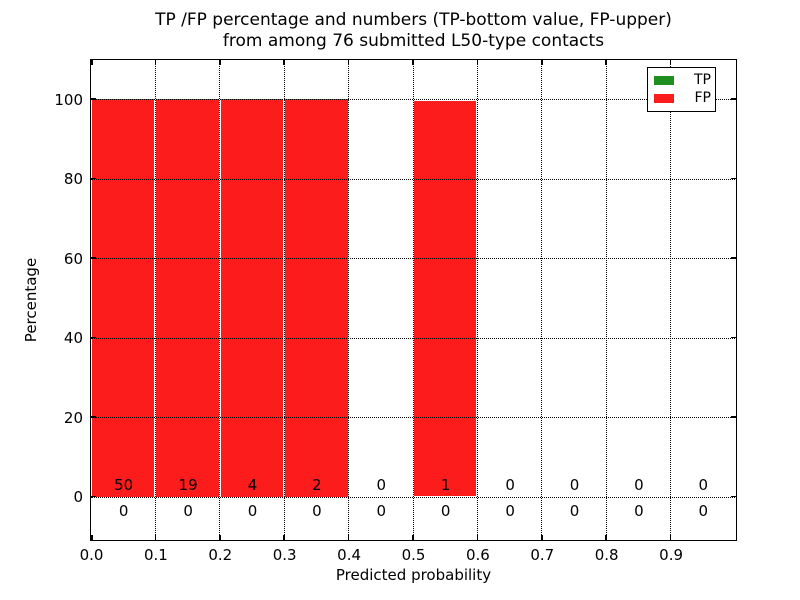 The width and height of the screenshot is (800, 600). Describe the element at coordinates (681, 89) in the screenshot. I see `legend: TP FP` at that location.